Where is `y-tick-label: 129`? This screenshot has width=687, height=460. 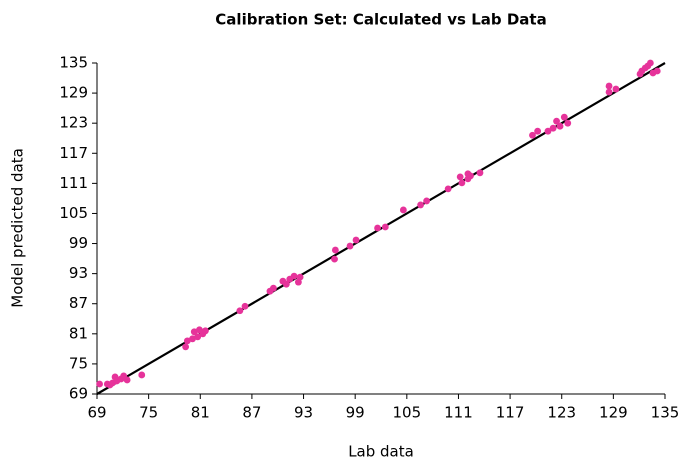
y-tick-label: 129 is located at coordinates (73, 93).